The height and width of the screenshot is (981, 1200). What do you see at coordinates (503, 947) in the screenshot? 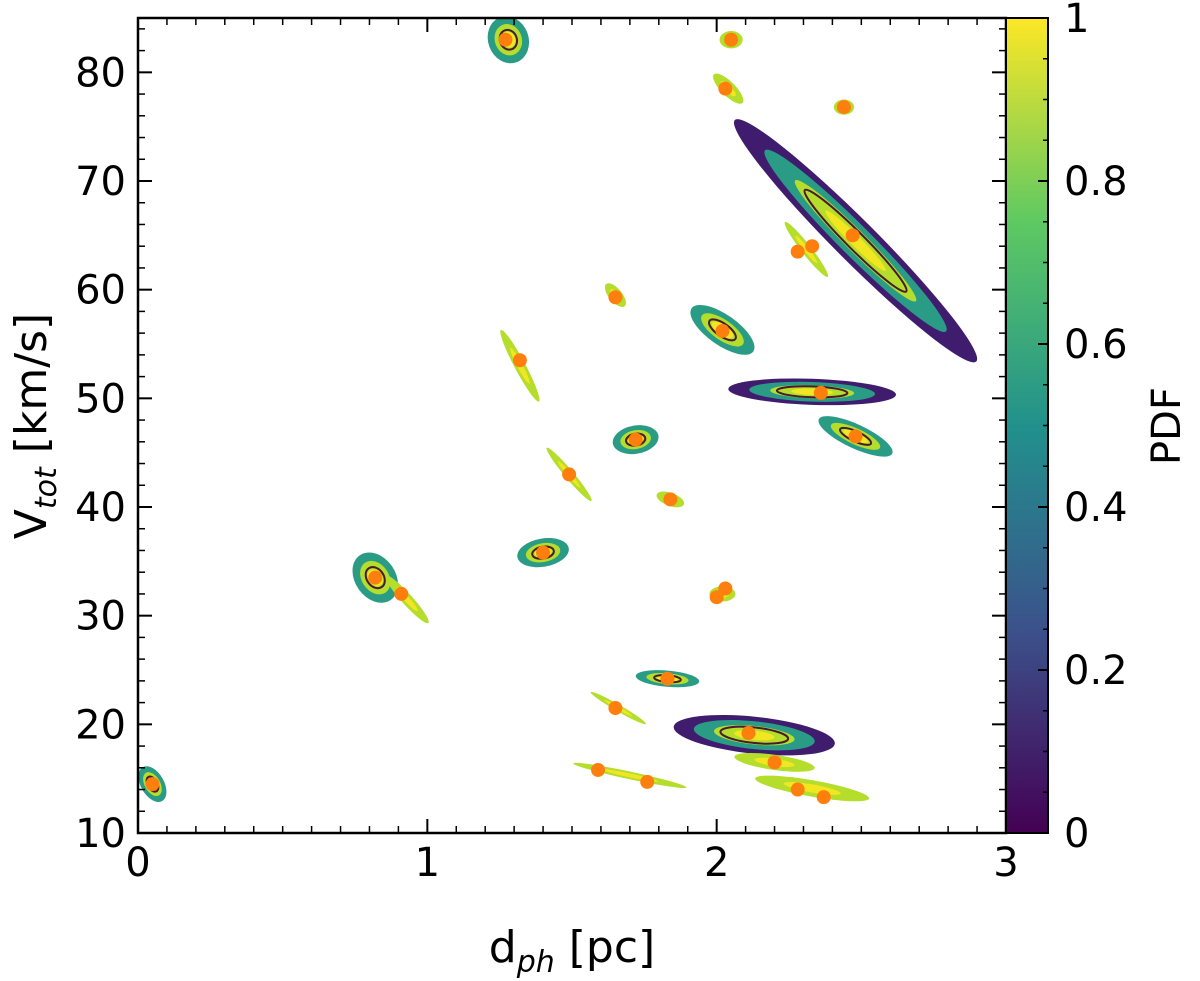
I see `x-label-main: d` at bounding box center [503, 947].